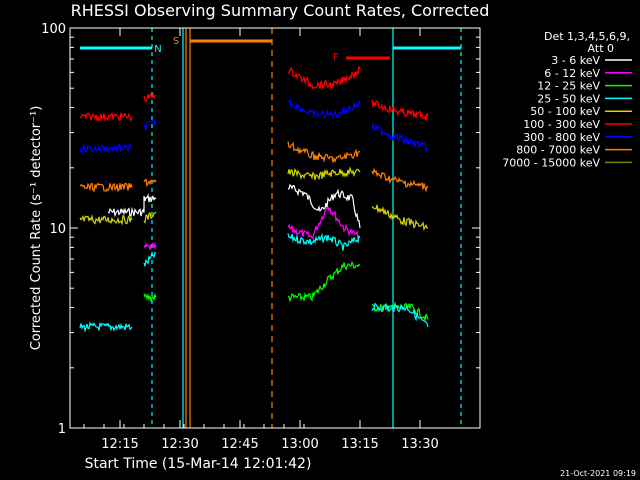 The height and width of the screenshot is (480, 640). Describe the element at coordinates (119, 444) in the screenshot. I see `x-tick-label-0: 12:15` at that location.